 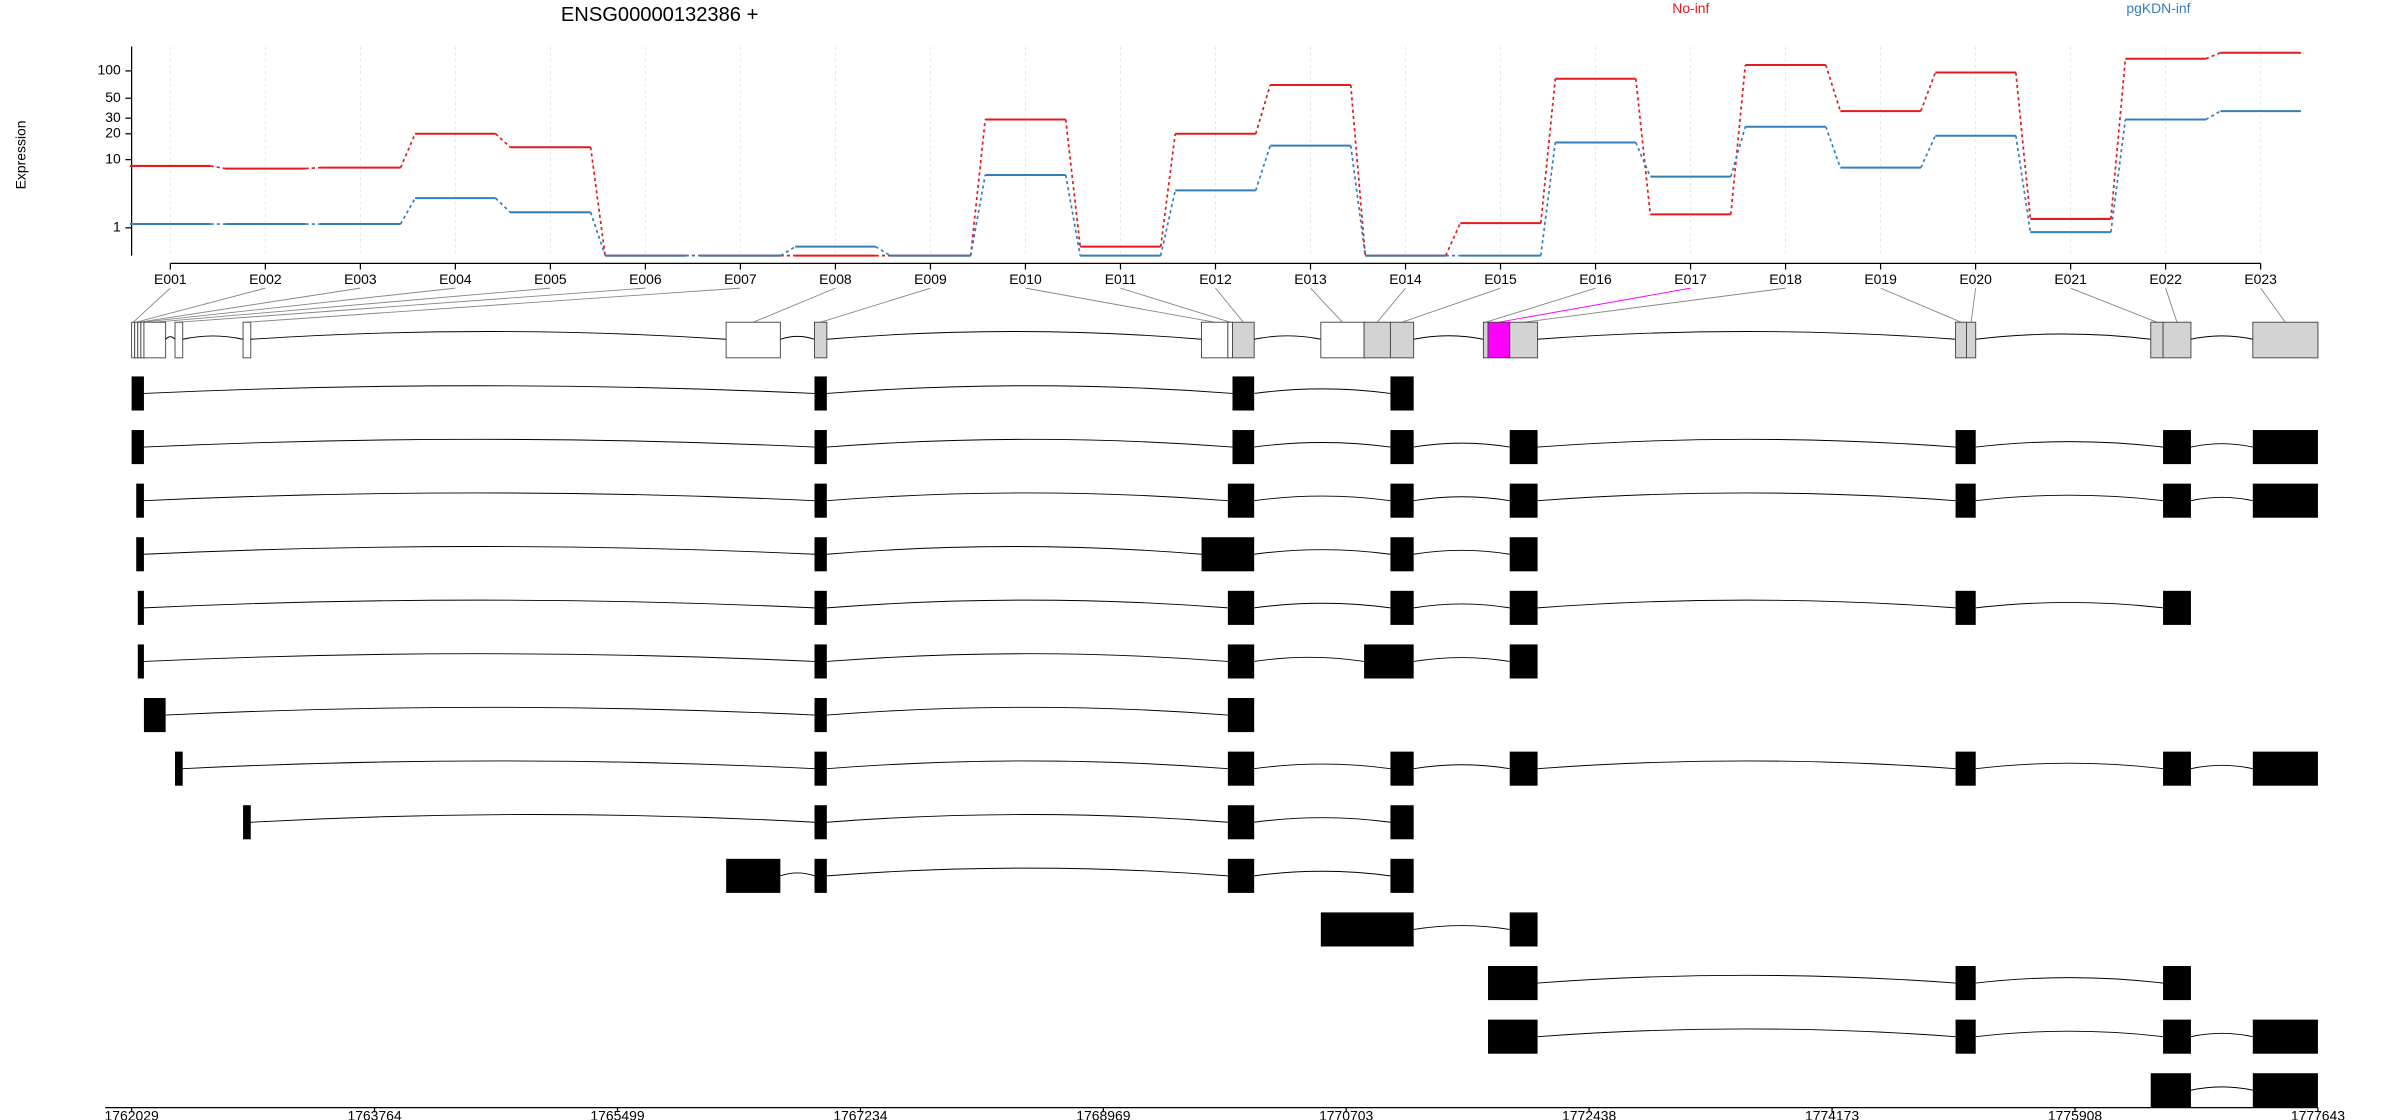 What do you see at coordinates (617, 1114) in the screenshot?
I see `genomic-tick-label: 1765499` at bounding box center [617, 1114].